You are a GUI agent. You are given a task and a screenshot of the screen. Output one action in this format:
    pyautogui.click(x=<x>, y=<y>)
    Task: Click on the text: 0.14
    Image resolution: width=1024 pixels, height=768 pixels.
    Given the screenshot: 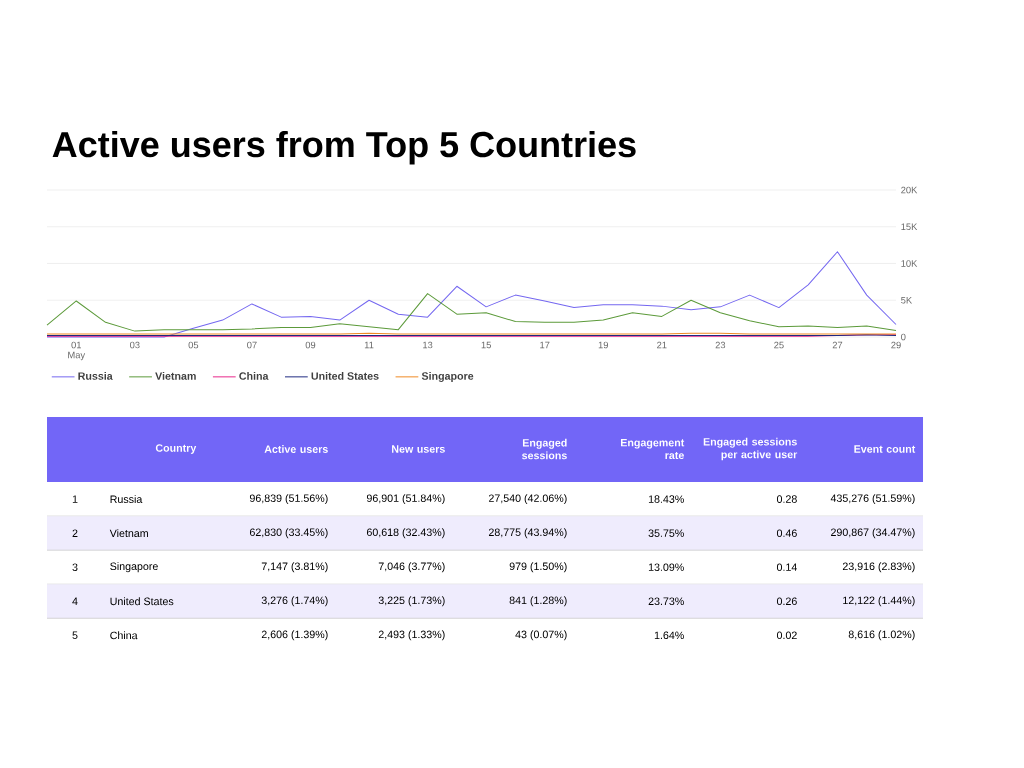 What is the action you would take?
    pyautogui.click(x=786, y=567)
    